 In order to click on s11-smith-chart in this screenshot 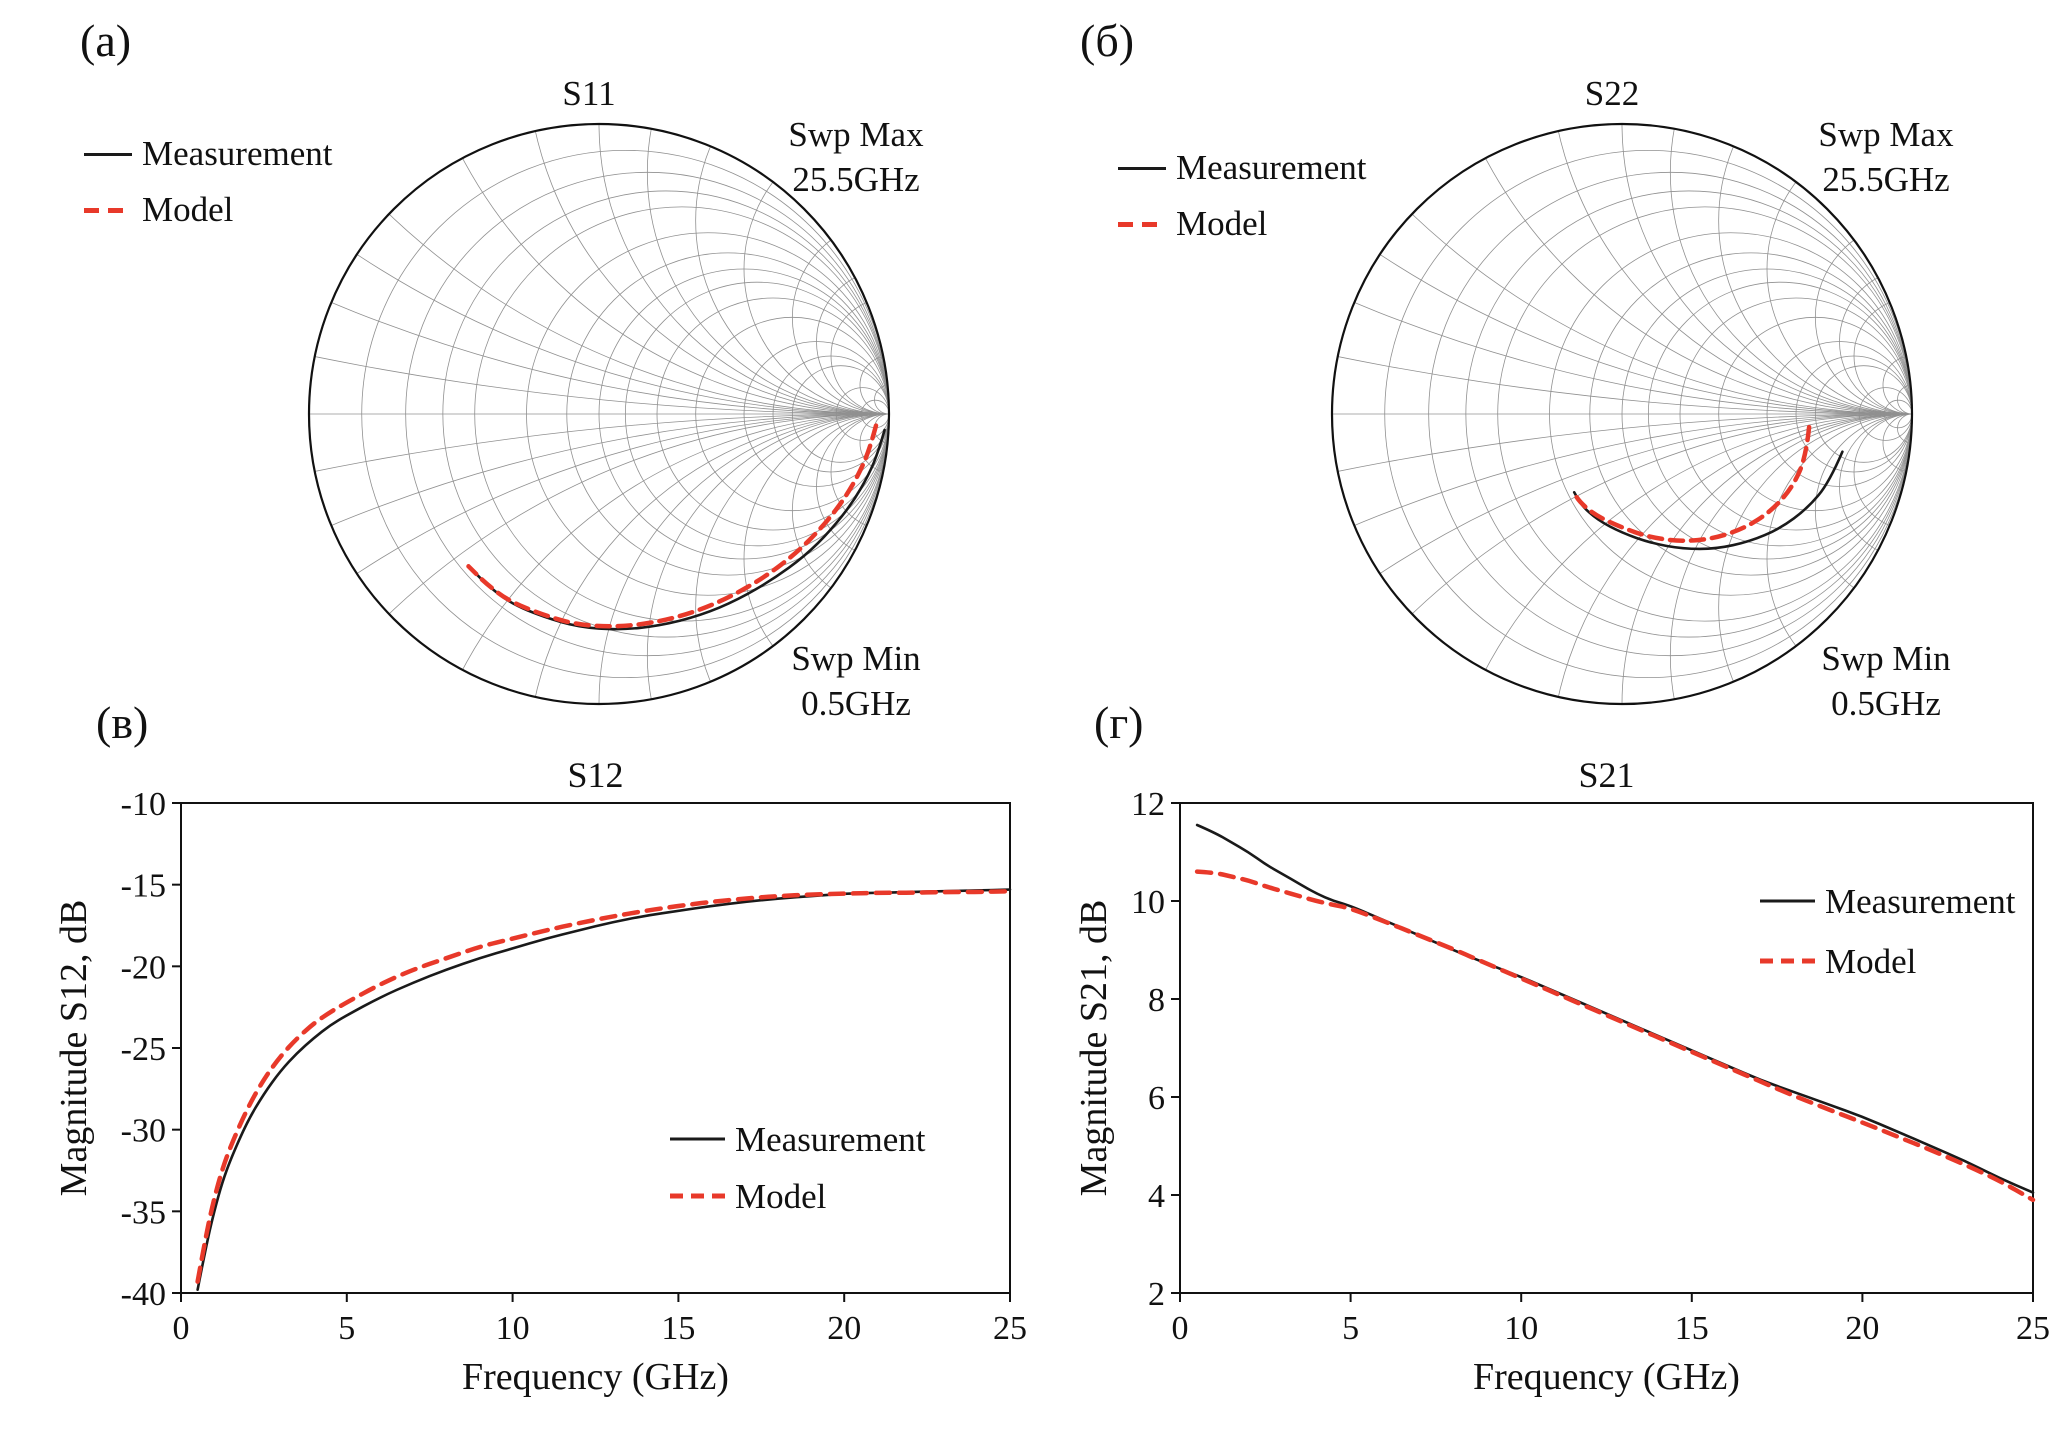, I will do `click(599, 414)`.